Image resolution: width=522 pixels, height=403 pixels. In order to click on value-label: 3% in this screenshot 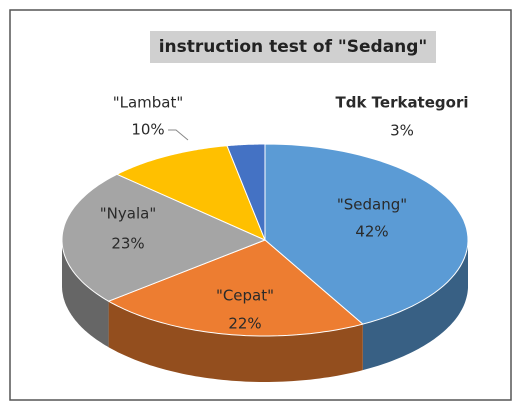, I will do `click(402, 131)`.